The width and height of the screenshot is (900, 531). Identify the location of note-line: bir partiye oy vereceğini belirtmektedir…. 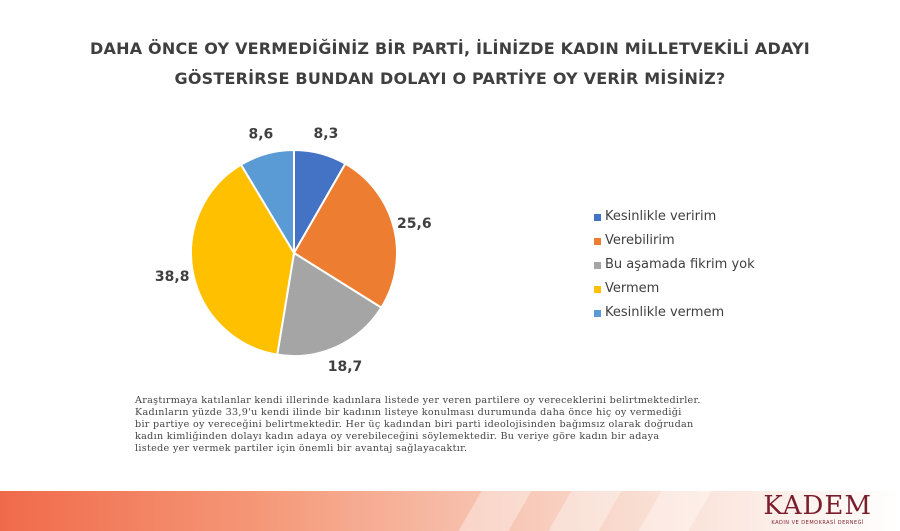
(414, 424).